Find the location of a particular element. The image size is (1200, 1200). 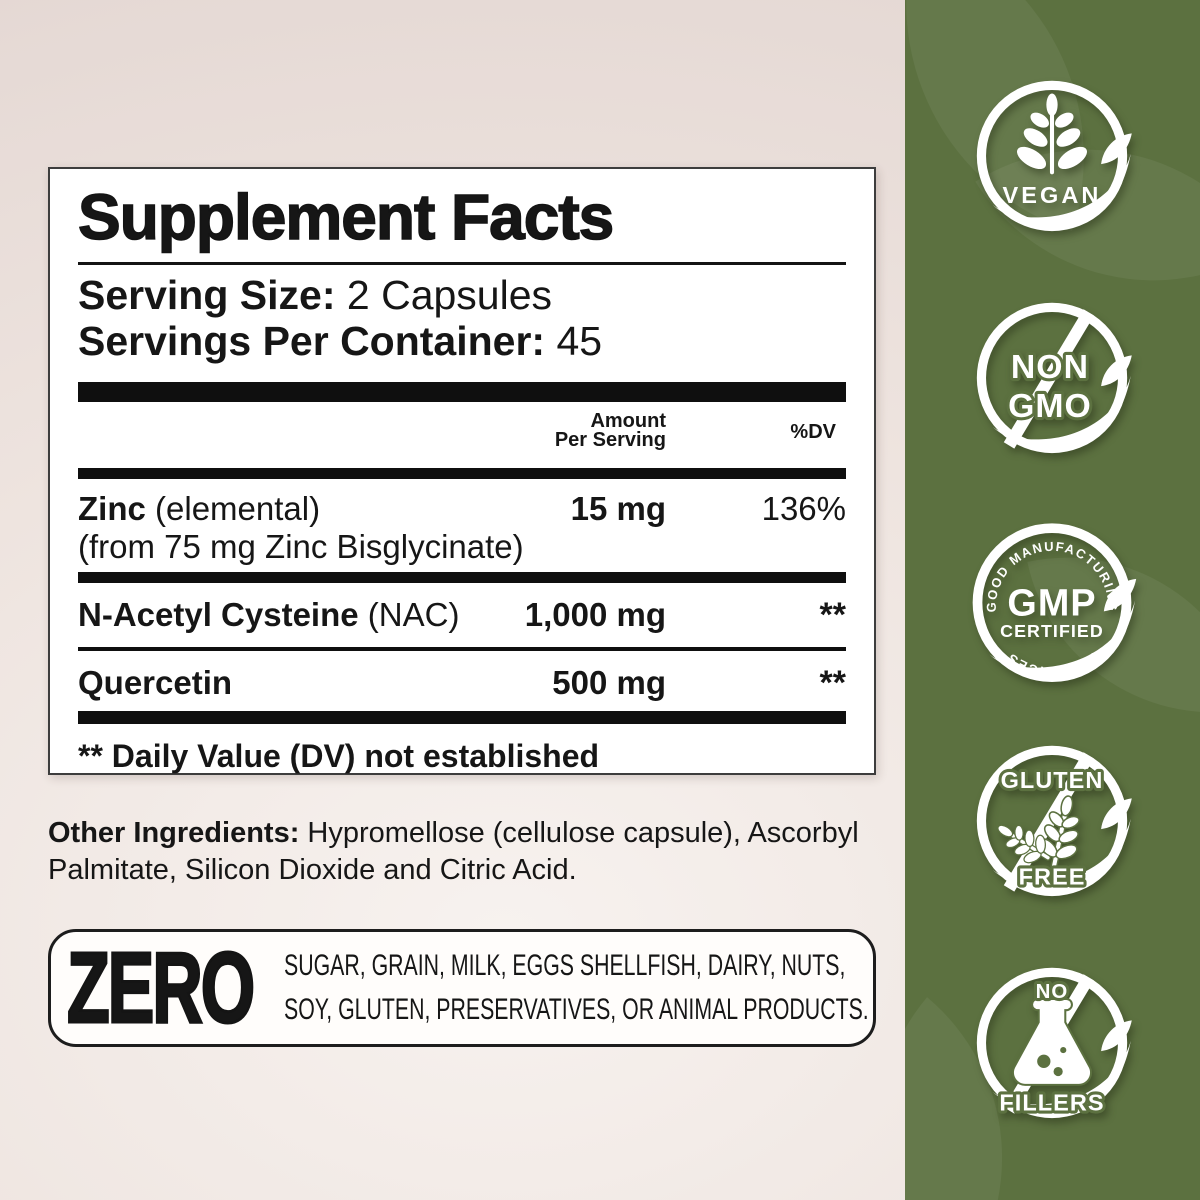

non-gmo-badge: NON GMO is located at coordinates (1052, 382).